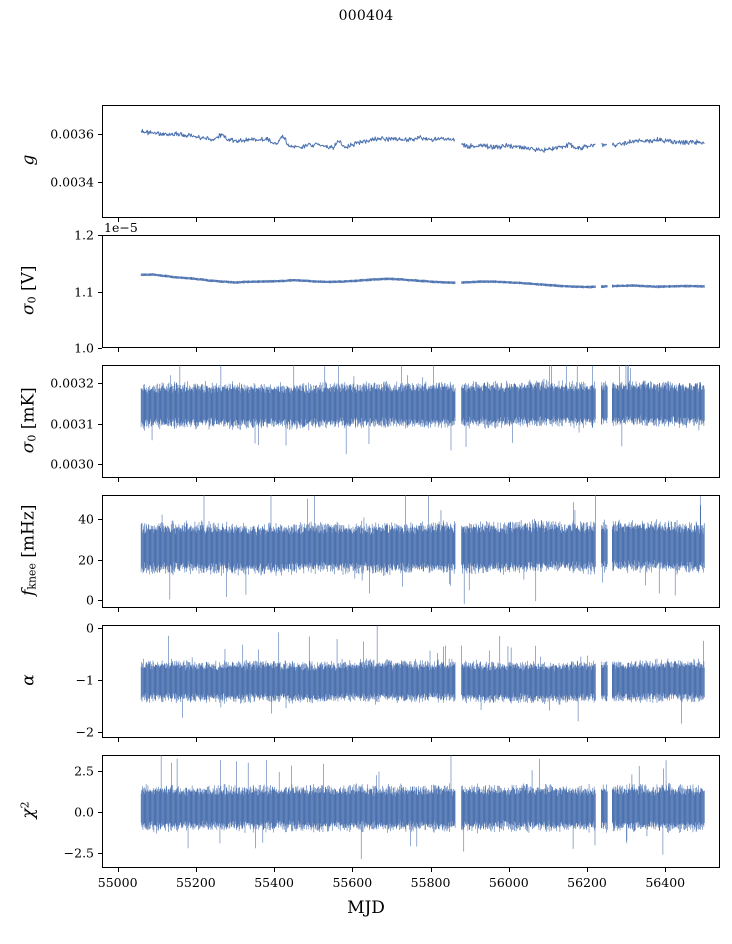 The width and height of the screenshot is (732, 944). I want to click on panel-sigma0_volt, so click(411, 291).